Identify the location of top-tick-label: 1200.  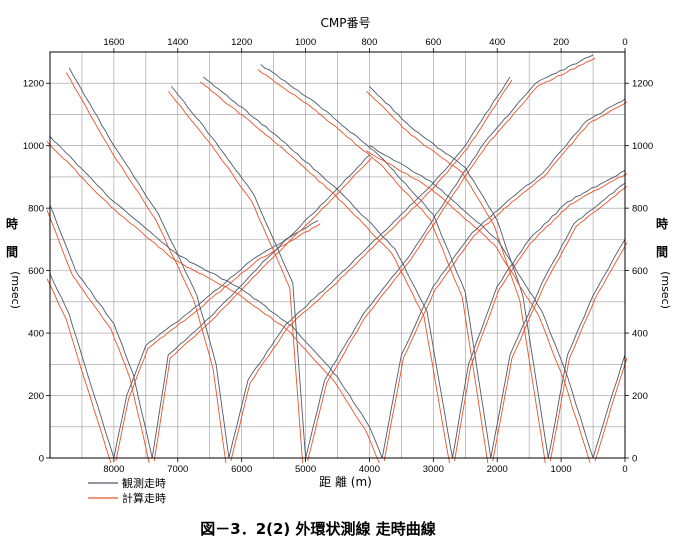
(241, 42).